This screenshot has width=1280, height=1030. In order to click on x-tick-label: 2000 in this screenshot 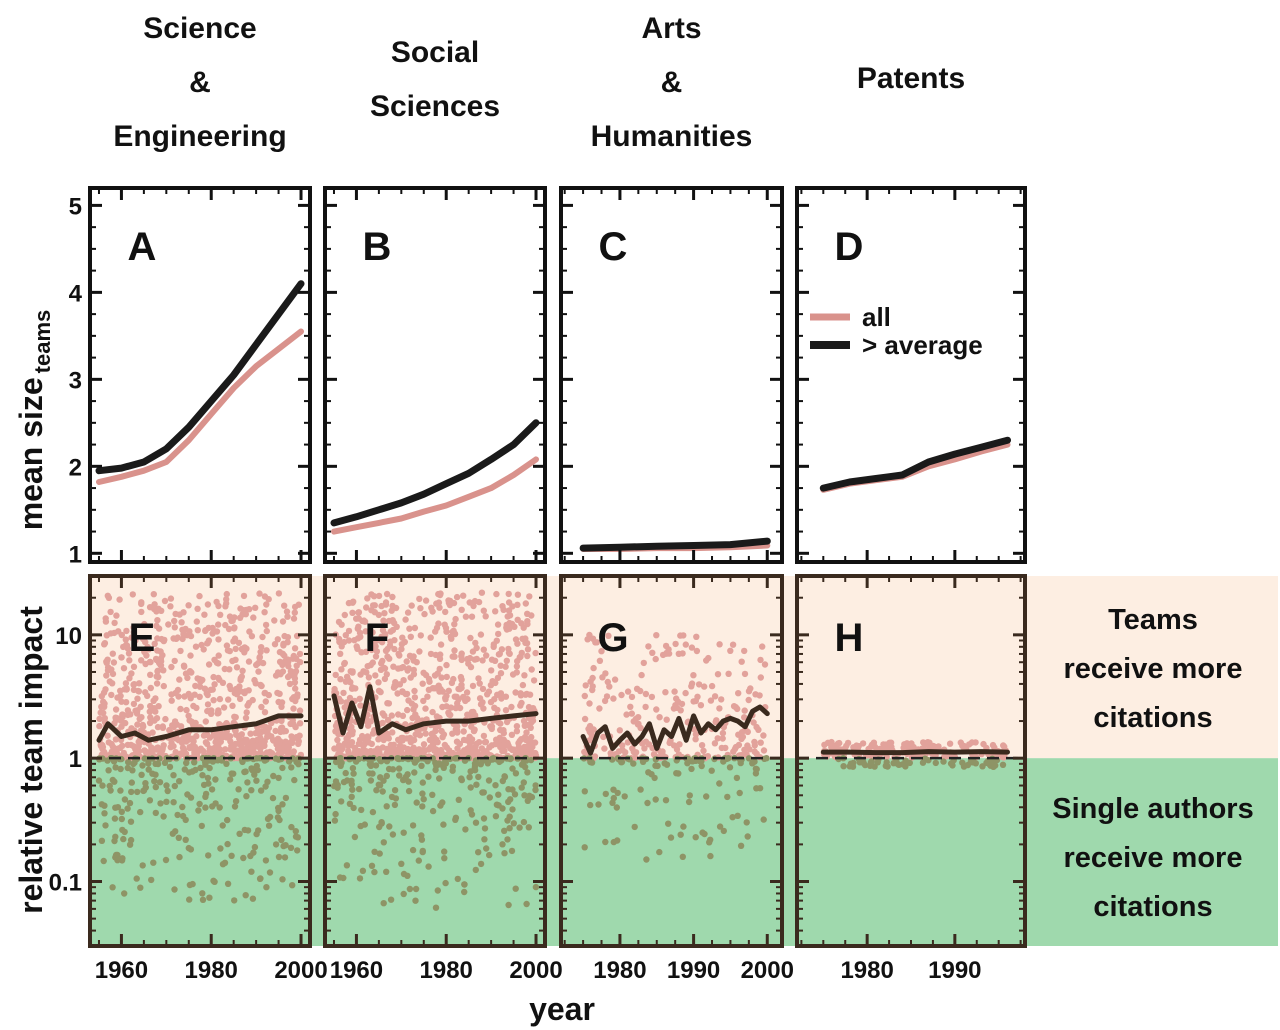, I will do `click(535, 970)`.